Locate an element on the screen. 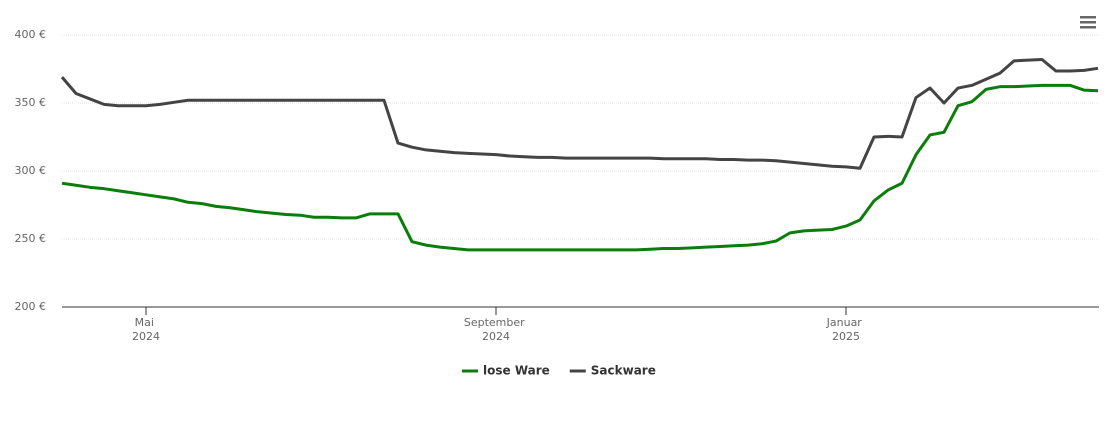 Image resolution: width=1110 pixels, height=422 pixels. y-tick-label: 400 € is located at coordinates (31, 34).